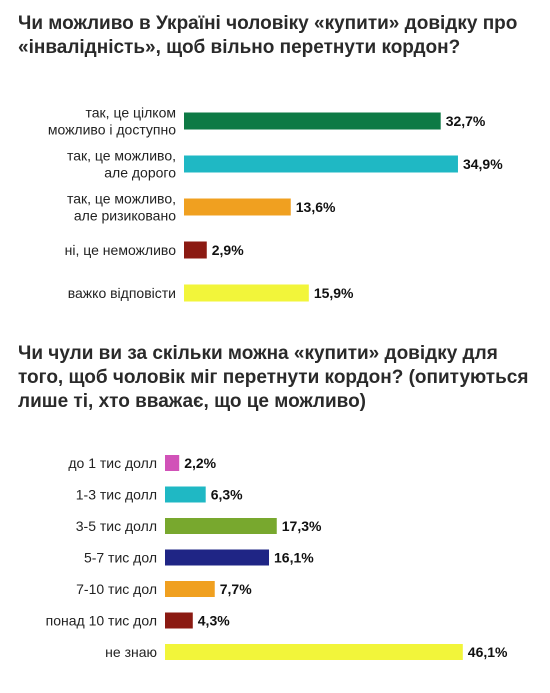 The height and width of the screenshot is (693, 550). I want to click on chart2-category-label-line: 3-5 тис долл, so click(116, 526).